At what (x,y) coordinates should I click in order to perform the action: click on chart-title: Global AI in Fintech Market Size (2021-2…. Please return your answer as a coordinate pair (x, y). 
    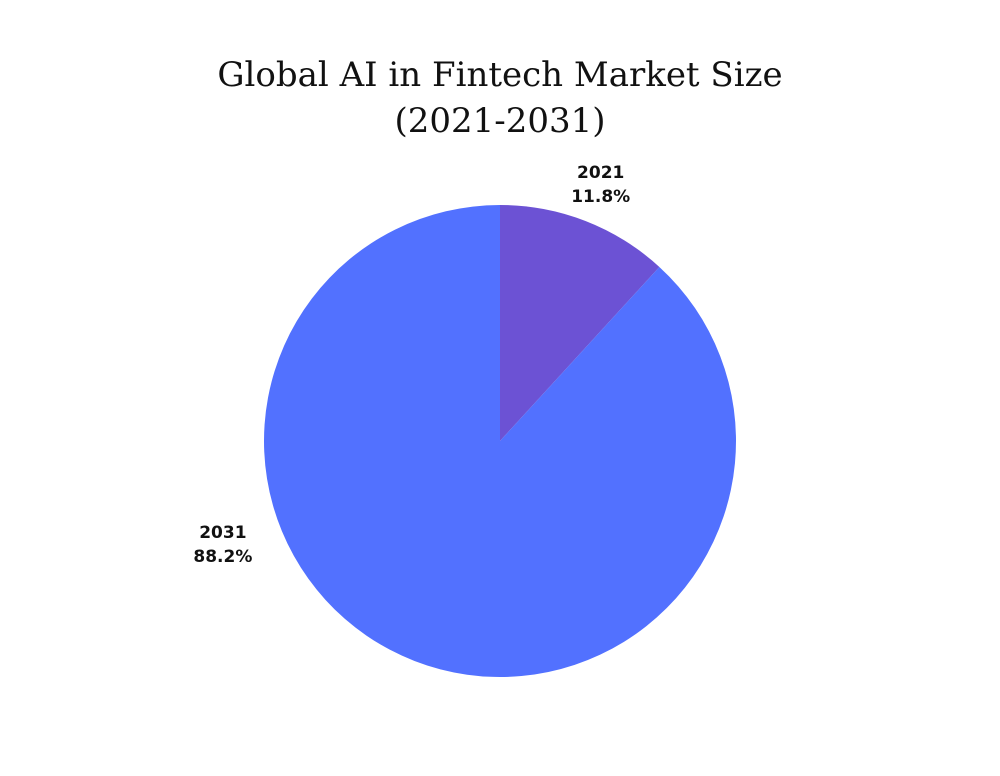
    Looking at the image, I should click on (500, 98).